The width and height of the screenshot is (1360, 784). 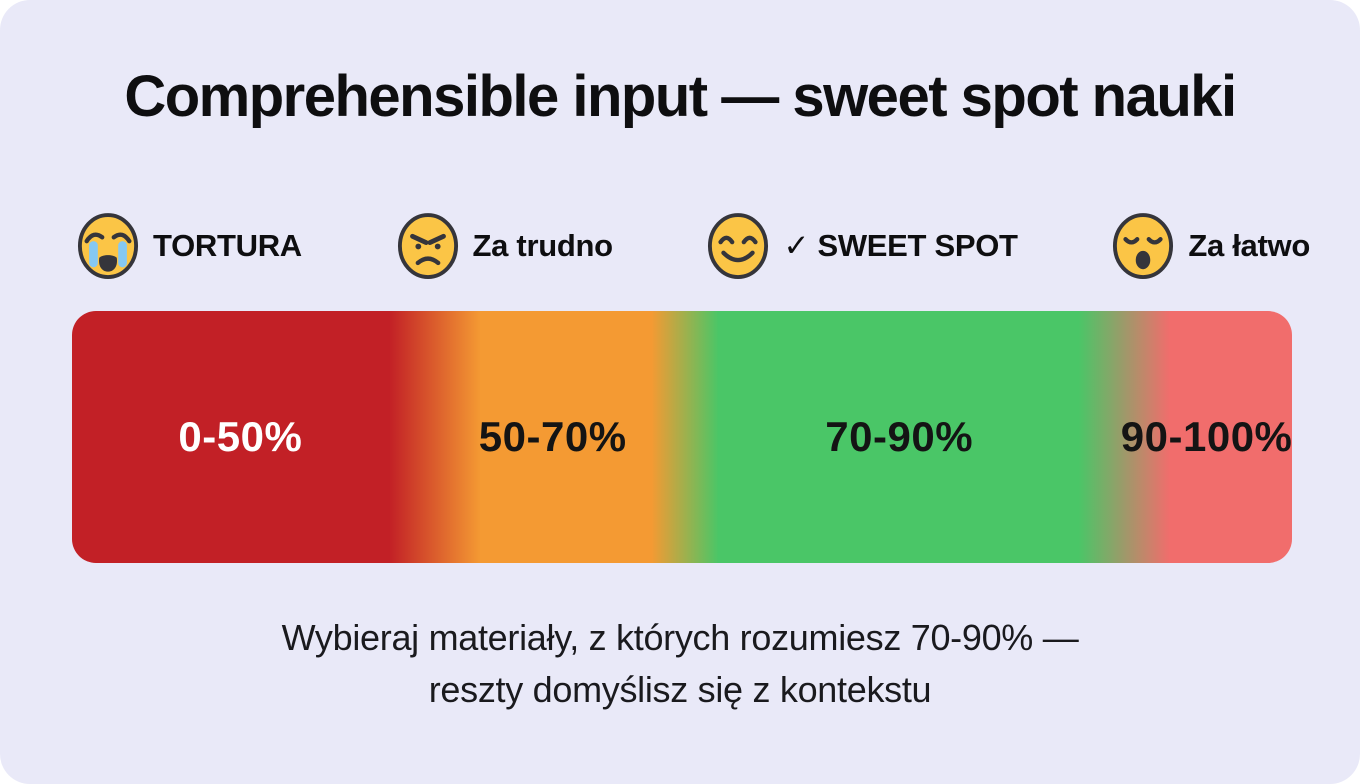 I want to click on page-title: Comprehensible input — sweet spot nauki, so click(x=680, y=96).